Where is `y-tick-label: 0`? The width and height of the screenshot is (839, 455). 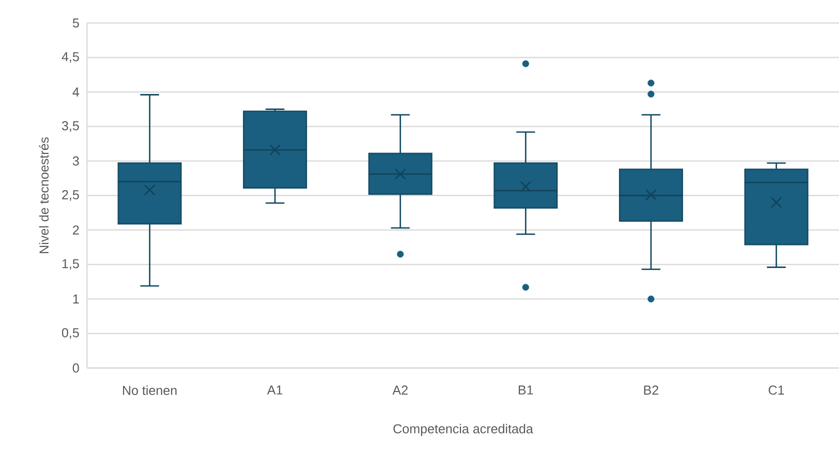 y-tick-label: 0 is located at coordinates (75, 368).